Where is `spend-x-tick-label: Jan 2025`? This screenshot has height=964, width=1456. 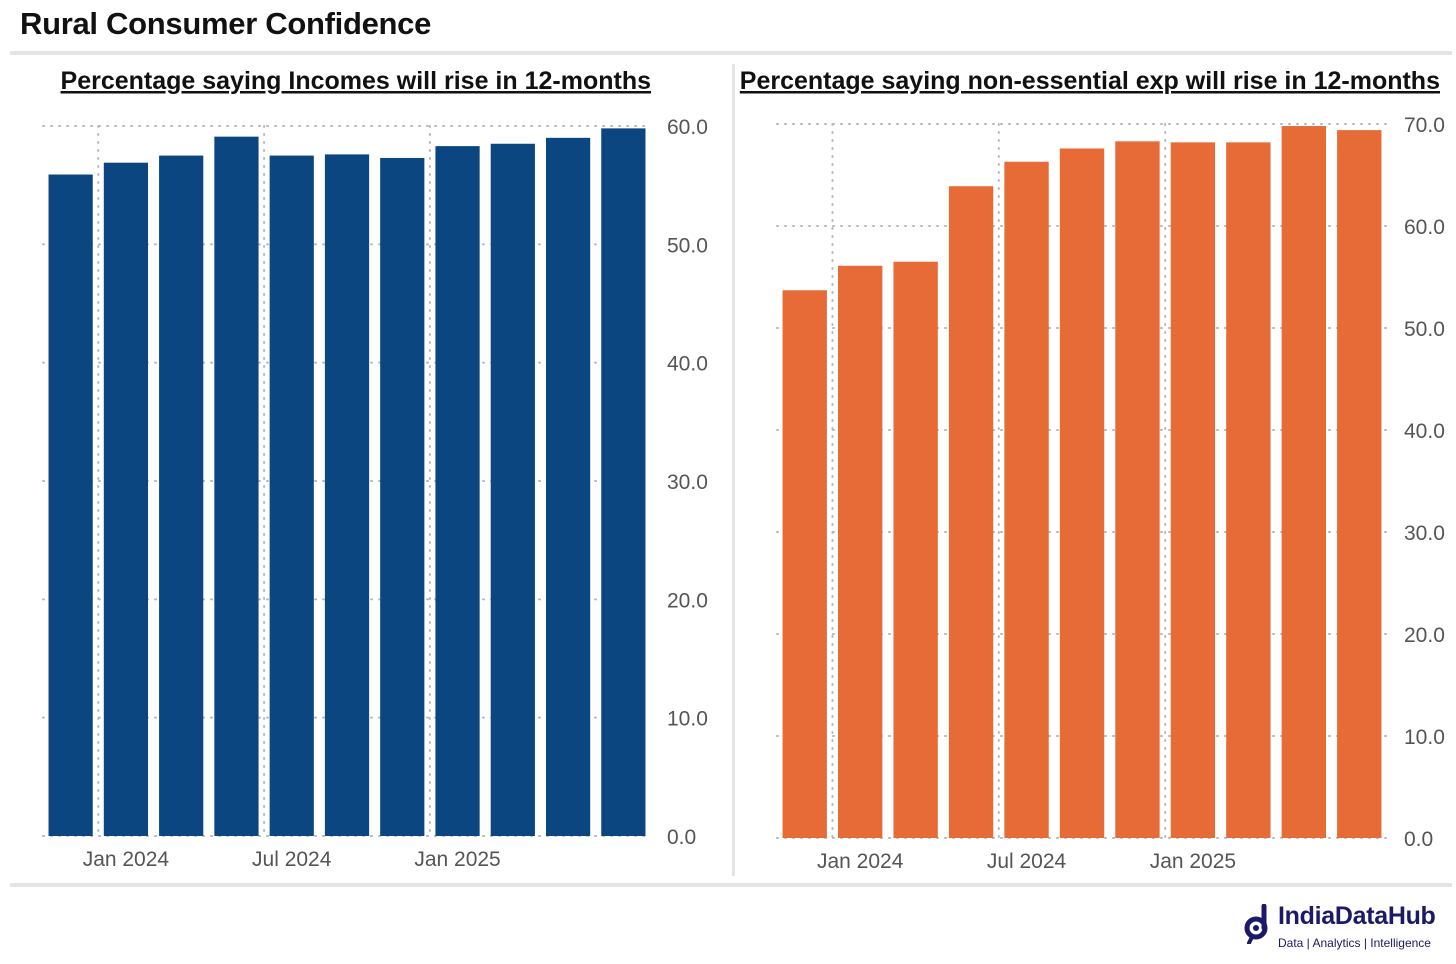
spend-x-tick-label: Jan 2025 is located at coordinates (1193, 861).